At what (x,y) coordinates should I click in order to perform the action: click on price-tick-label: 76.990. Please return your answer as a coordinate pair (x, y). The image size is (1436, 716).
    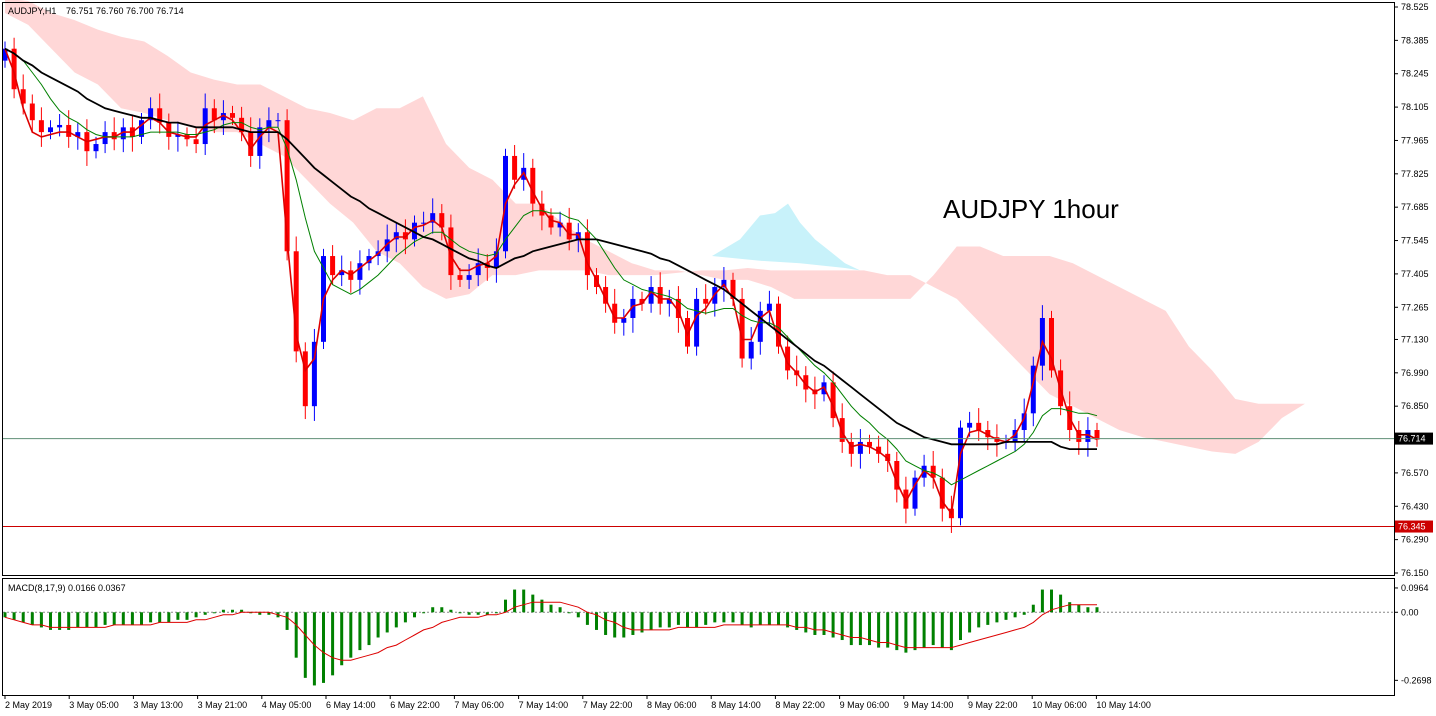
    Looking at the image, I should click on (1415, 373).